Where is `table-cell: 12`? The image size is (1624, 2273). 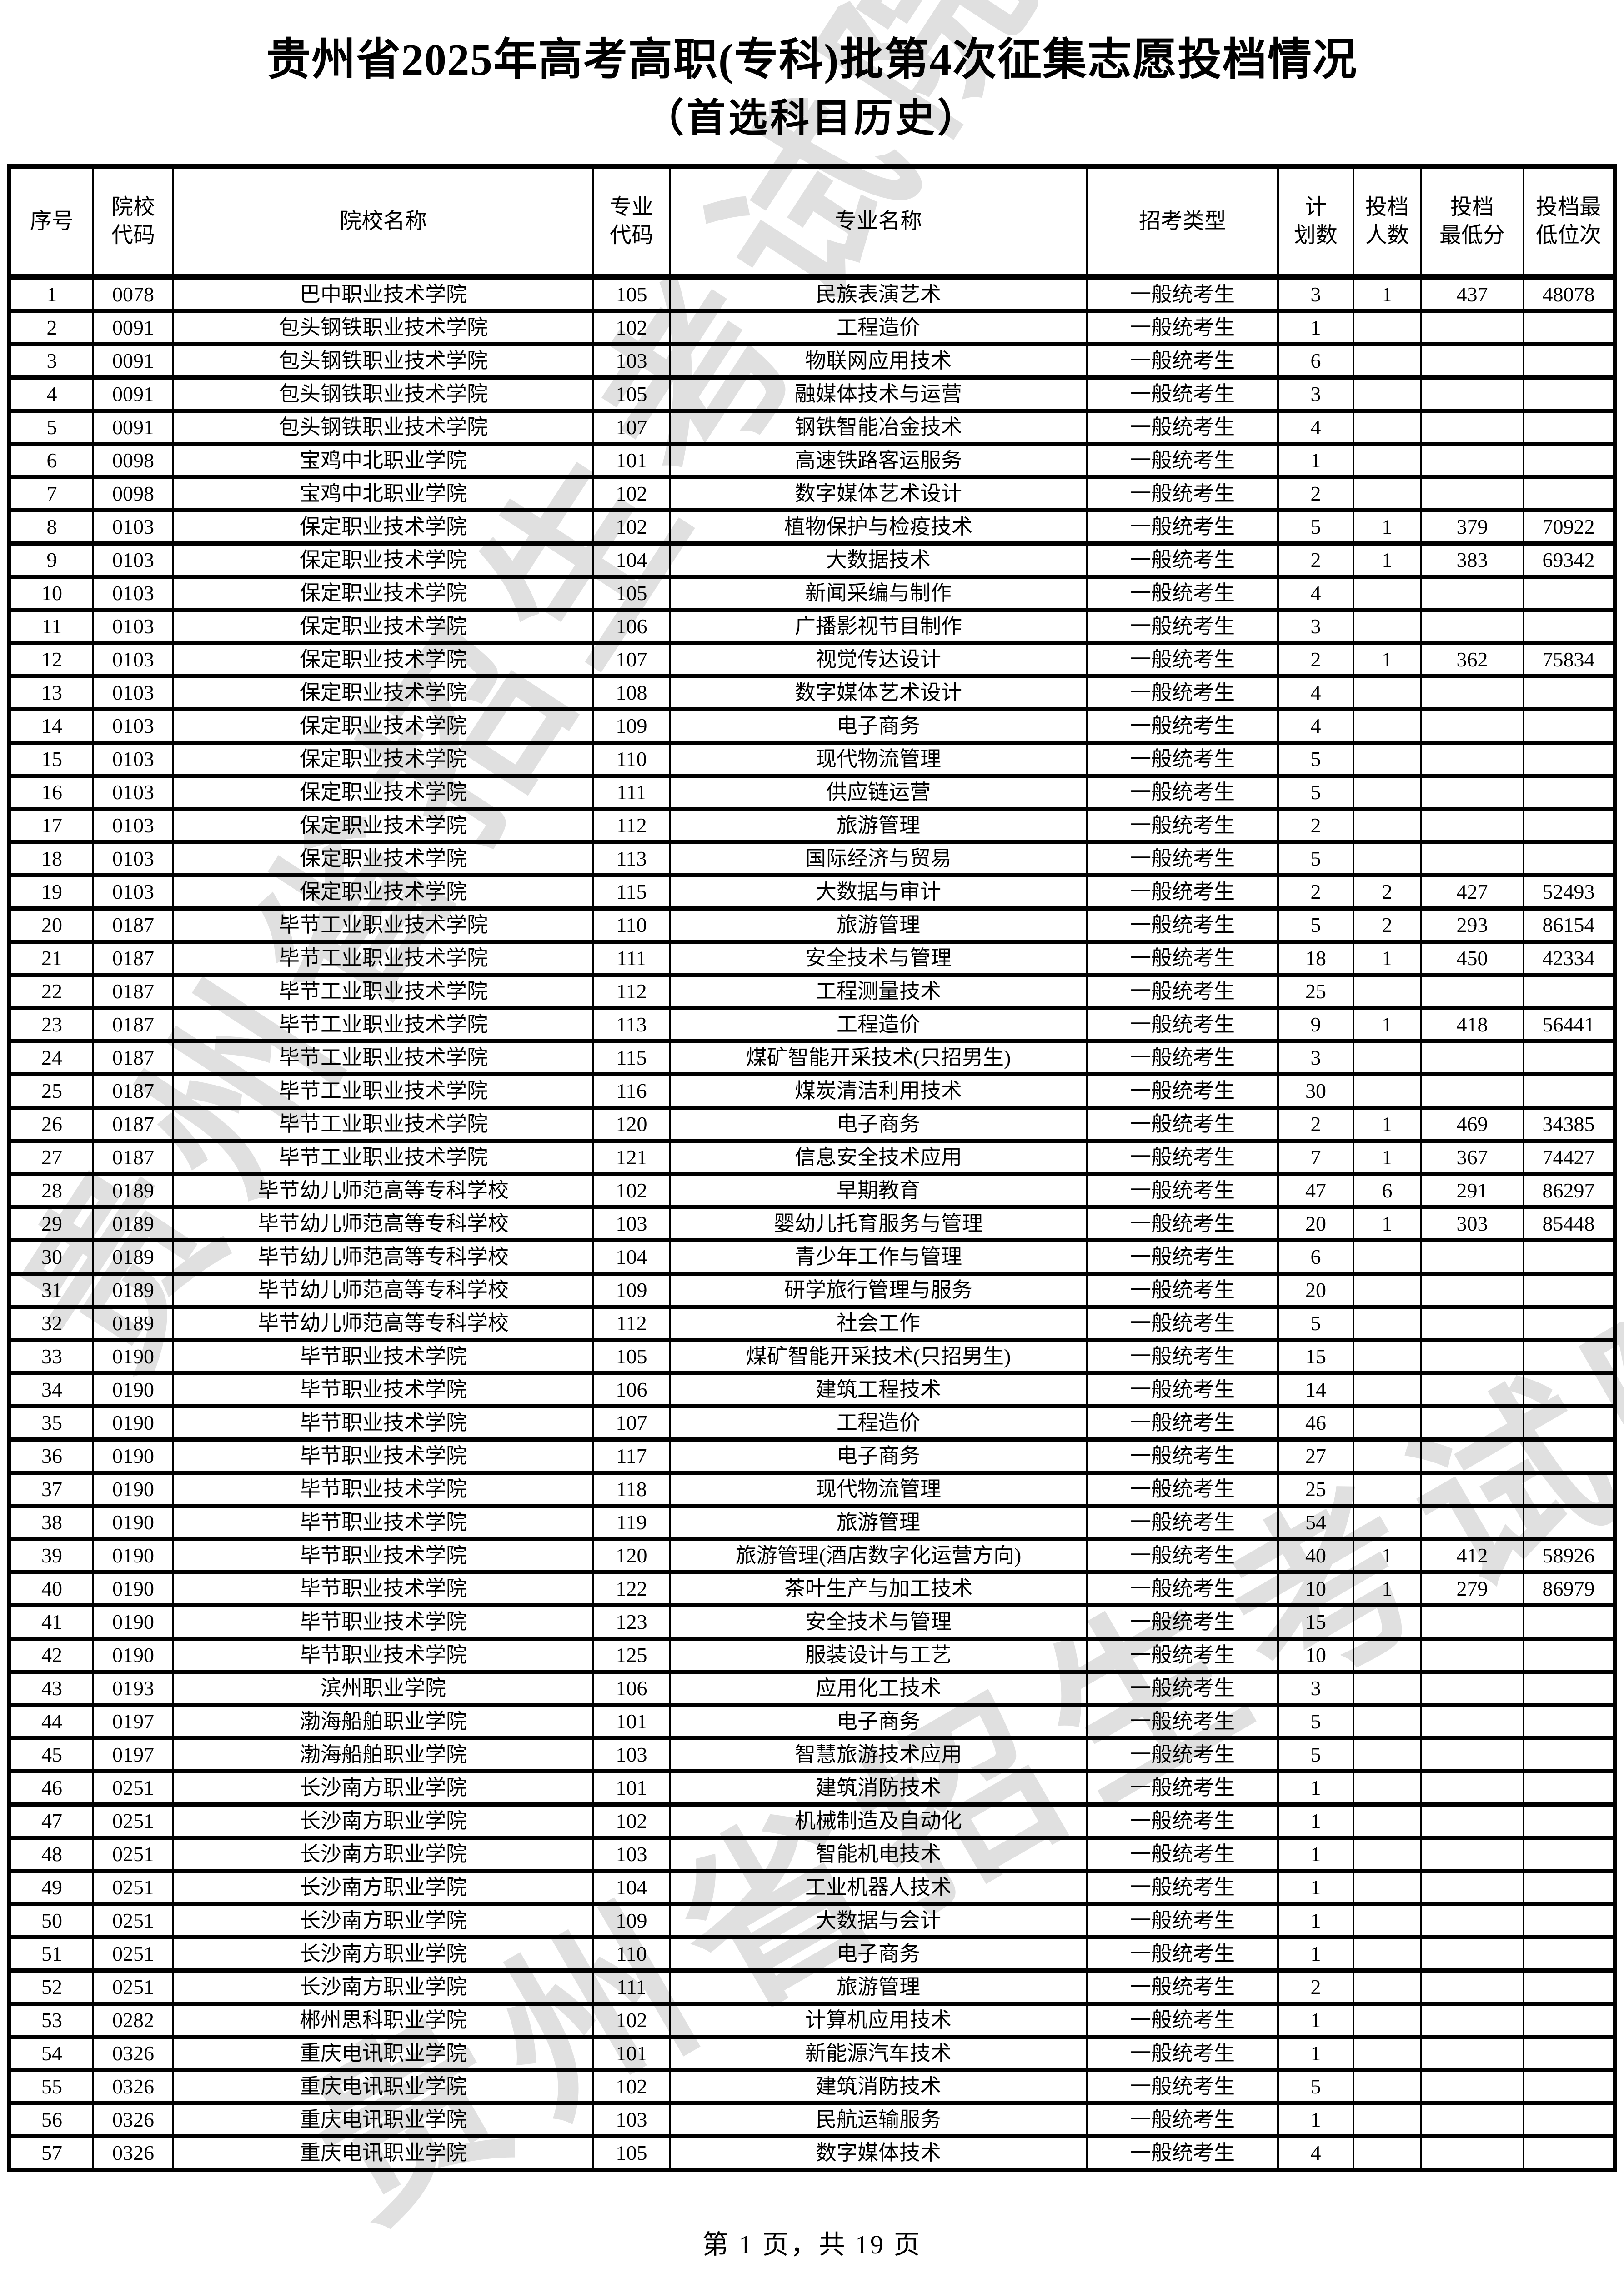 table-cell: 12 is located at coordinates (51, 660).